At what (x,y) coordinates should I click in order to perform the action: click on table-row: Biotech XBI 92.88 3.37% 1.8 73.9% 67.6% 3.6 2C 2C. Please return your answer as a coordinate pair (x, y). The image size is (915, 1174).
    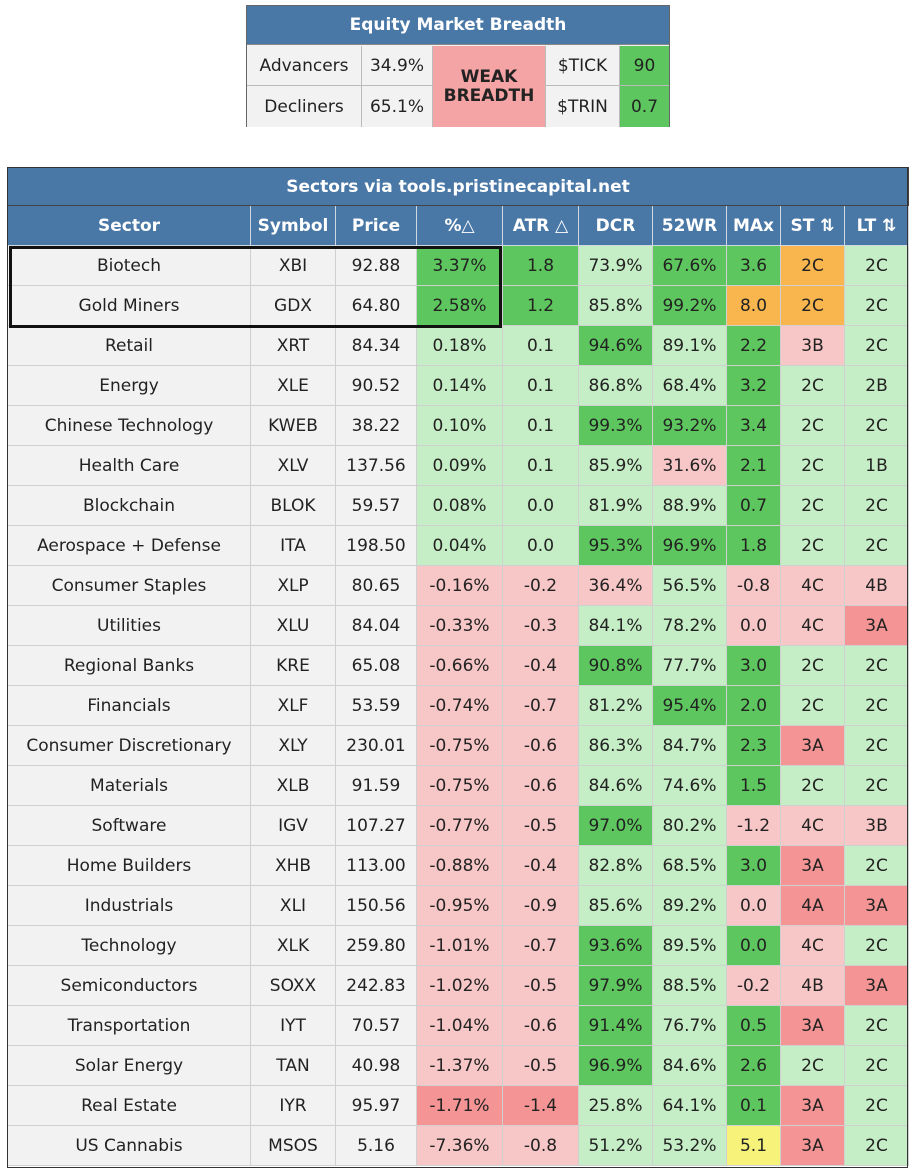
    Looking at the image, I should click on (458, 265).